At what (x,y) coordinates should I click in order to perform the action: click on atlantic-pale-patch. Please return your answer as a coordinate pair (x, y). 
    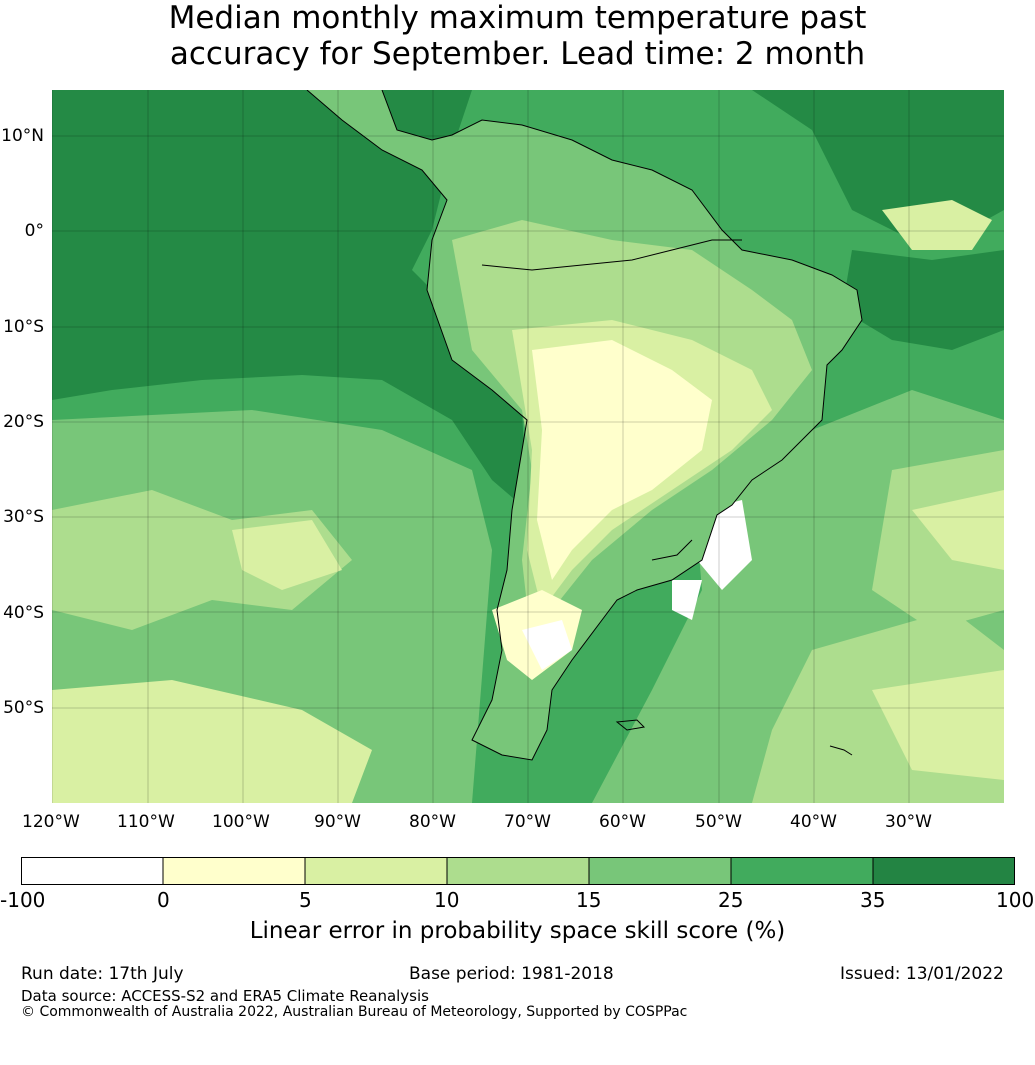
    Looking at the image, I should click on (937, 225).